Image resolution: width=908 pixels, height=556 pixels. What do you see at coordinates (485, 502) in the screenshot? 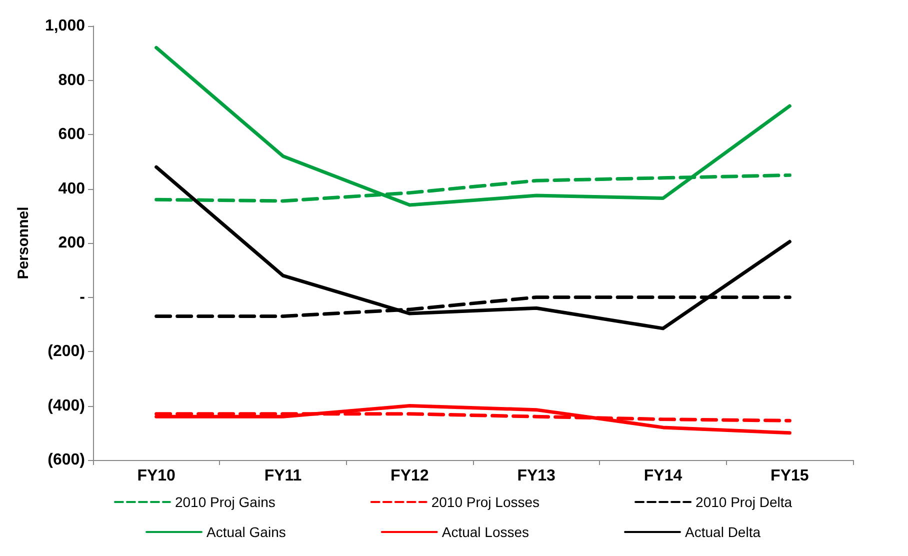
I see `legend-label: 2010 Proj Losses` at bounding box center [485, 502].